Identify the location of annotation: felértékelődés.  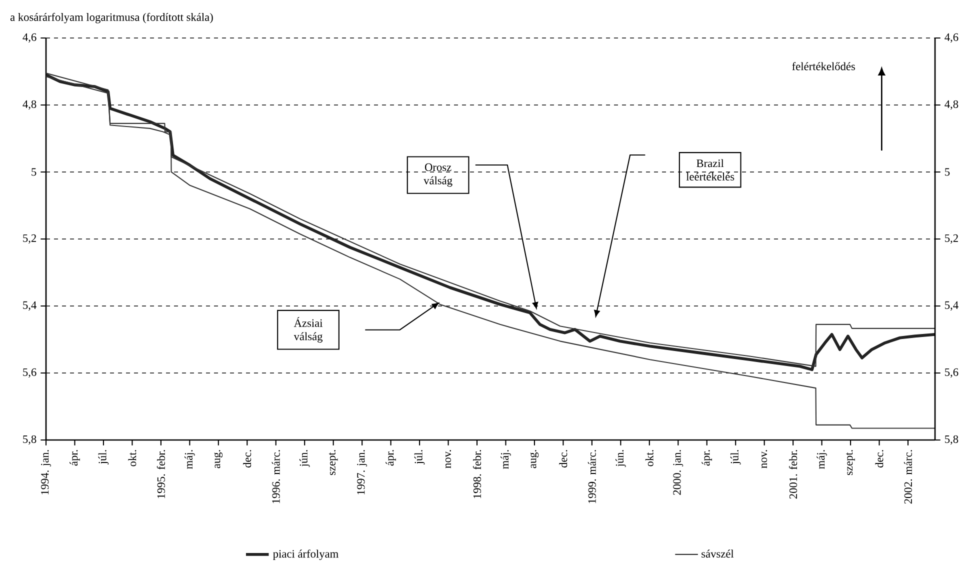
(823, 66).